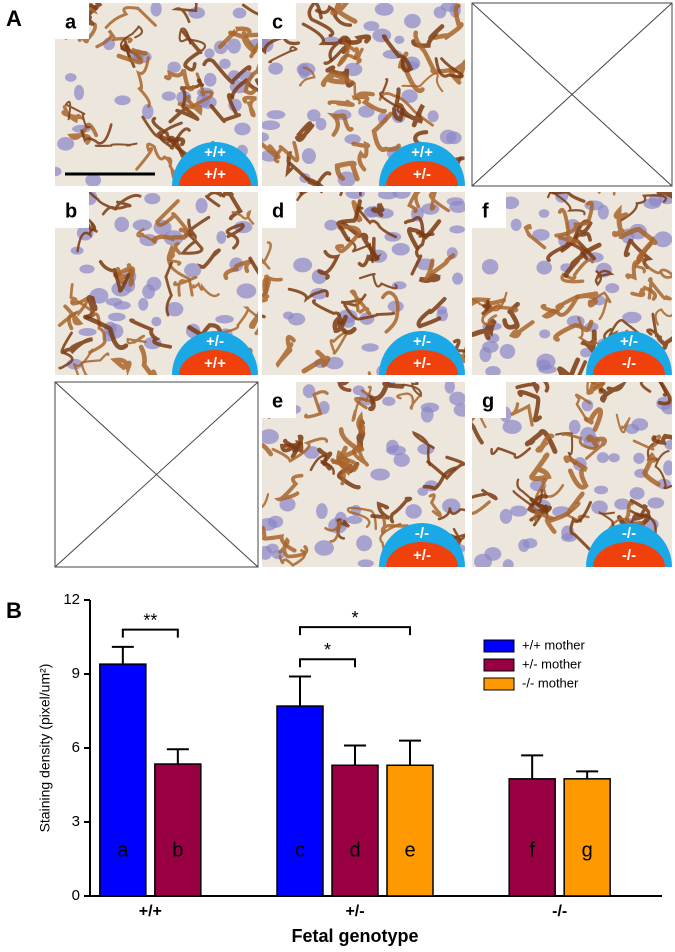 The height and width of the screenshot is (952, 675). What do you see at coordinates (409, 850) in the screenshot?
I see `bar-label: e` at bounding box center [409, 850].